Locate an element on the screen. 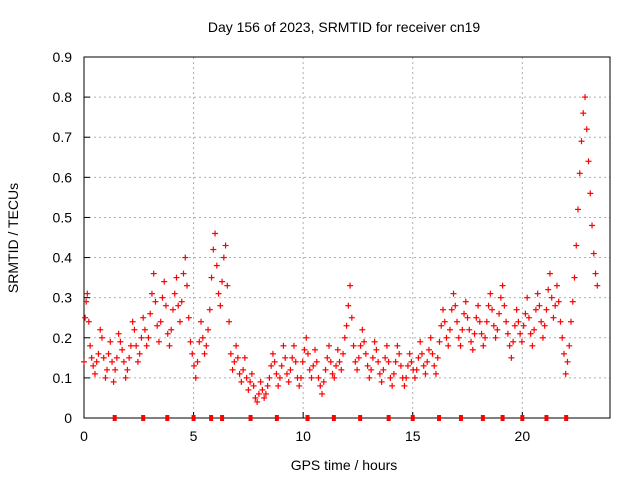 This screenshot has height=480, width=640. y-tick-label: 0.8 is located at coordinates (63, 97).